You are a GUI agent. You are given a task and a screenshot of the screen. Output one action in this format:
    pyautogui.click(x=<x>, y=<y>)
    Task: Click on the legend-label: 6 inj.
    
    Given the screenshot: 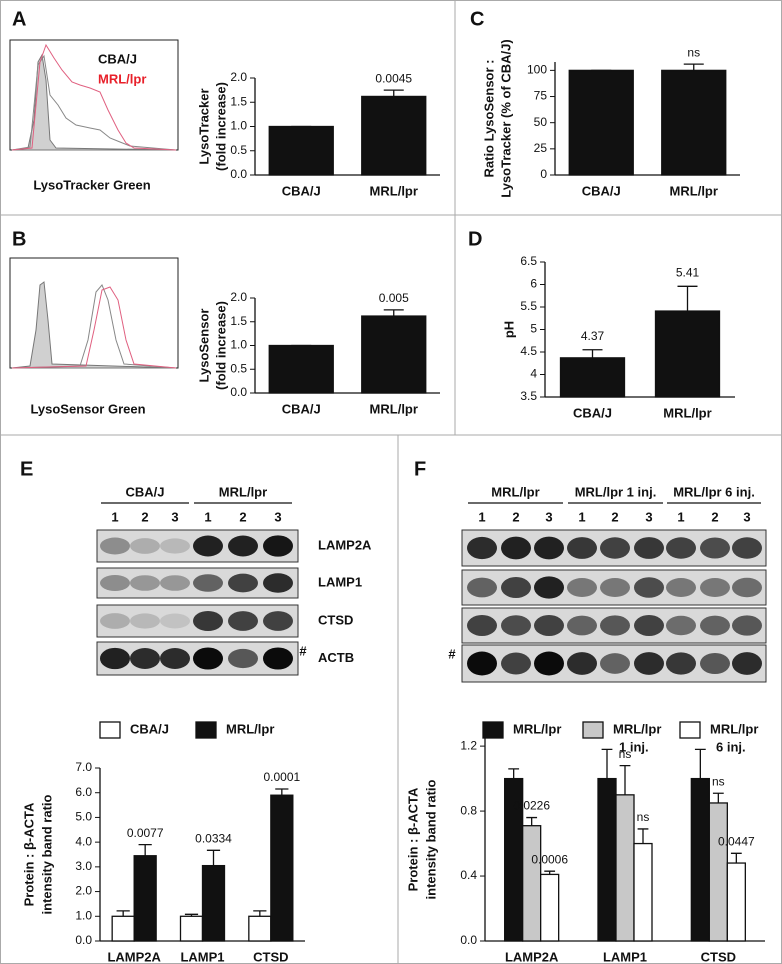 What is the action you would take?
    pyautogui.click(x=731, y=746)
    